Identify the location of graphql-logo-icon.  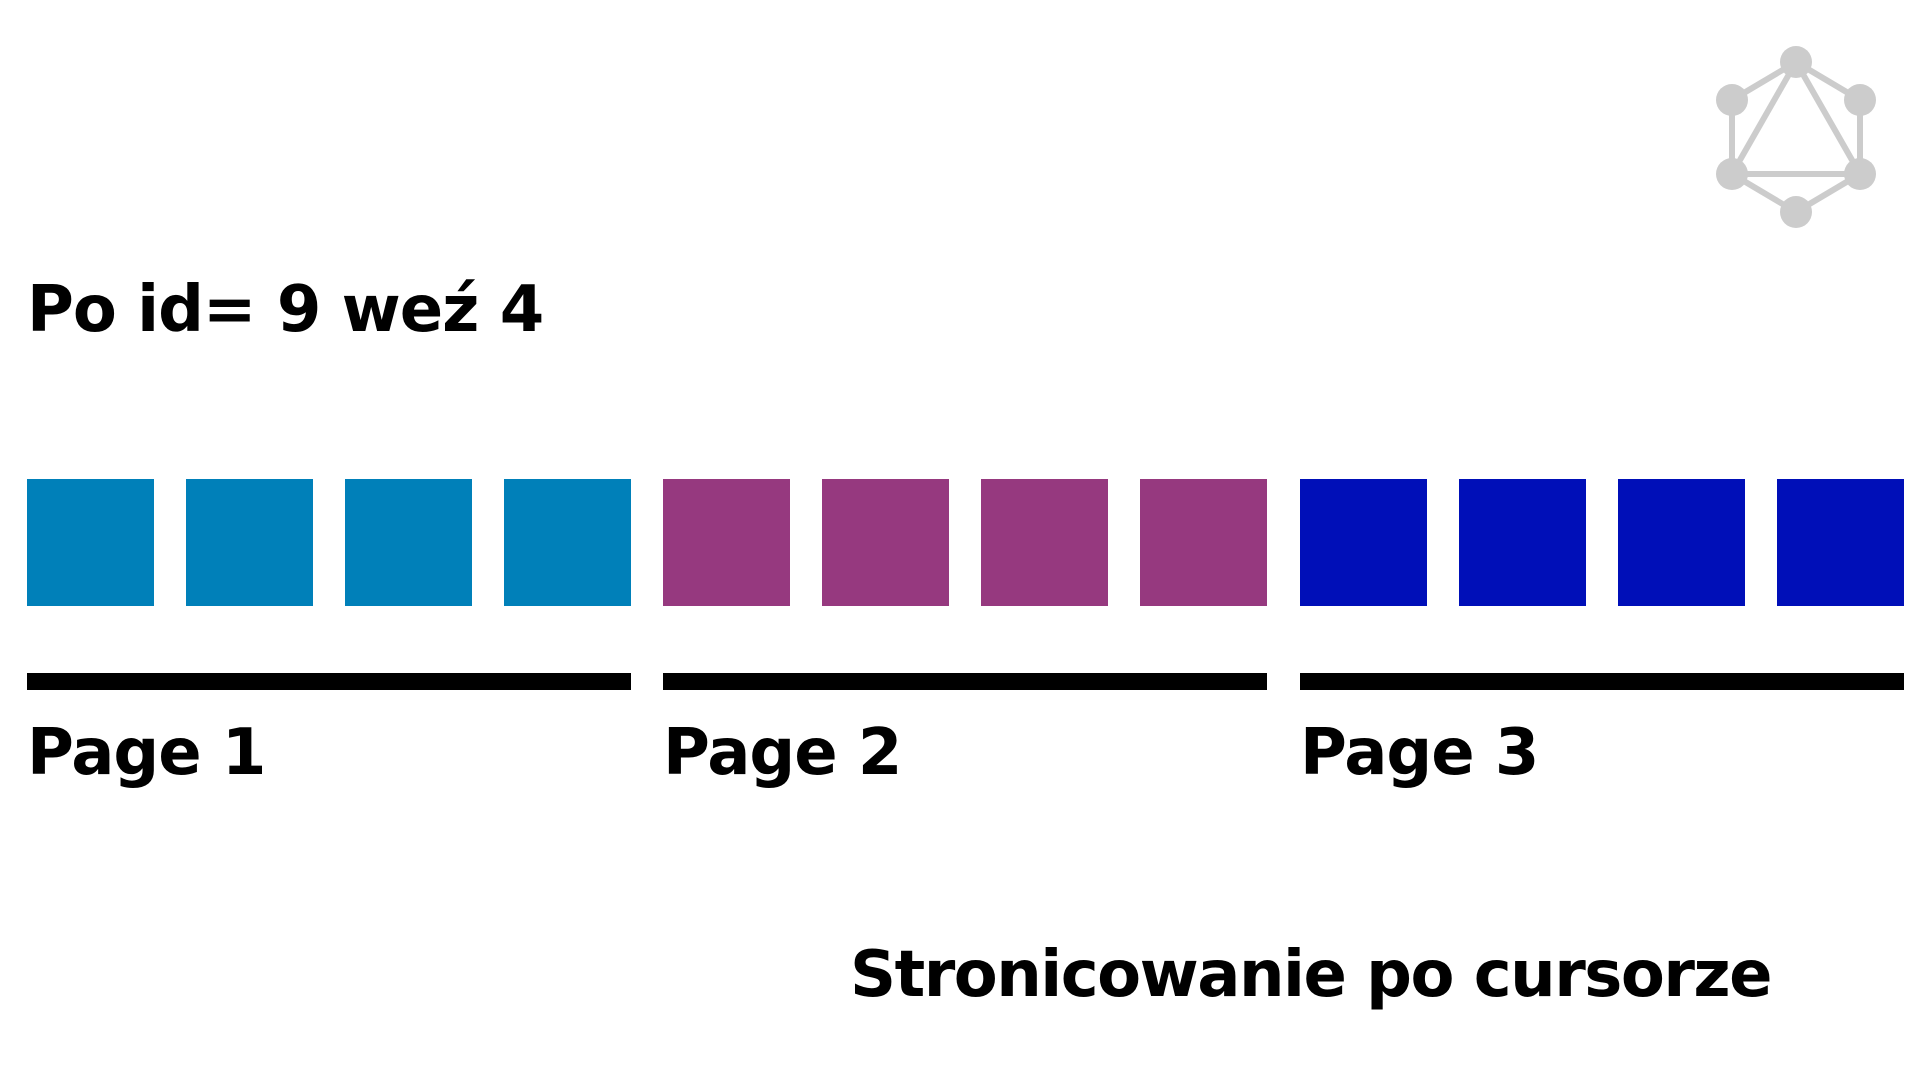
(1796, 137).